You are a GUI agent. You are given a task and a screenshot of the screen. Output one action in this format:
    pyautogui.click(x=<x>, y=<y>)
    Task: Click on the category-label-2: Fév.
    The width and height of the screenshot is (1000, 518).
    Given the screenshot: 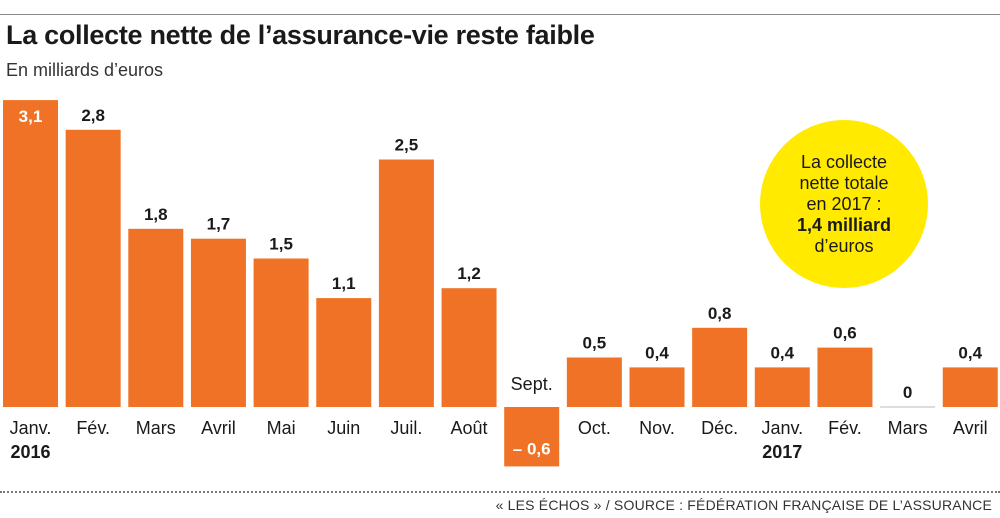 What is the action you would take?
    pyautogui.click(x=93, y=428)
    